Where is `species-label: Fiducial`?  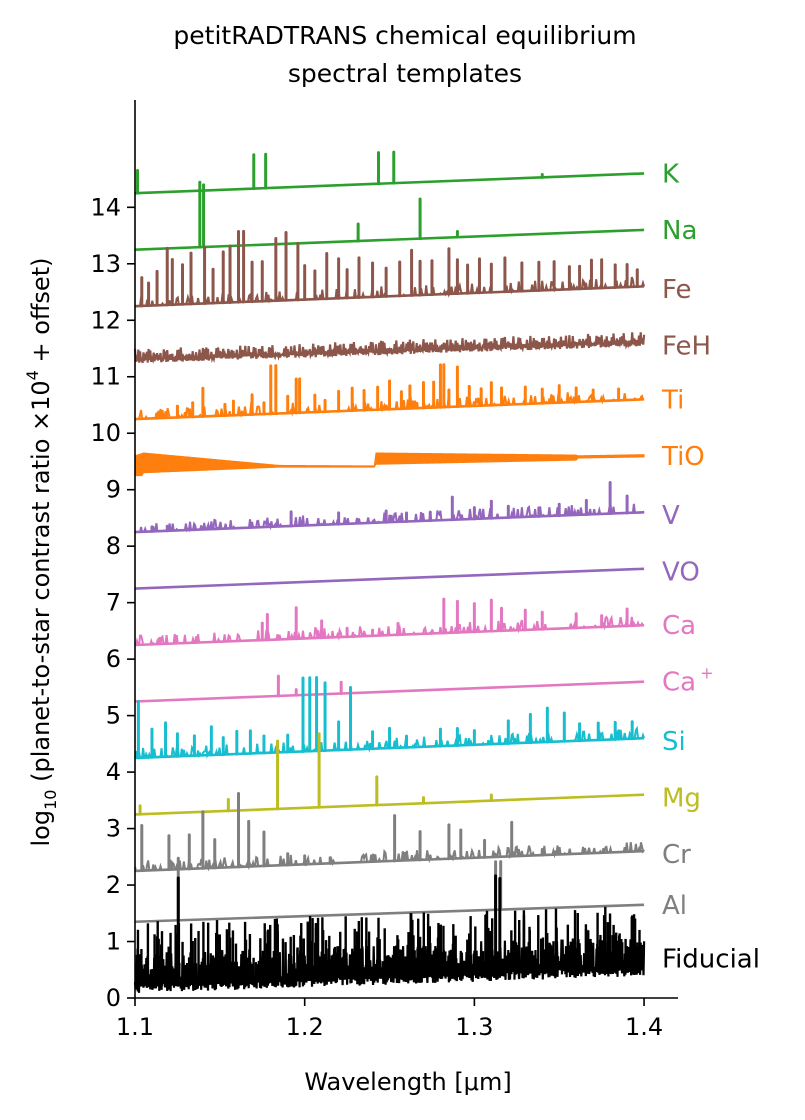
species-label: Fiducial is located at coordinates (711, 959).